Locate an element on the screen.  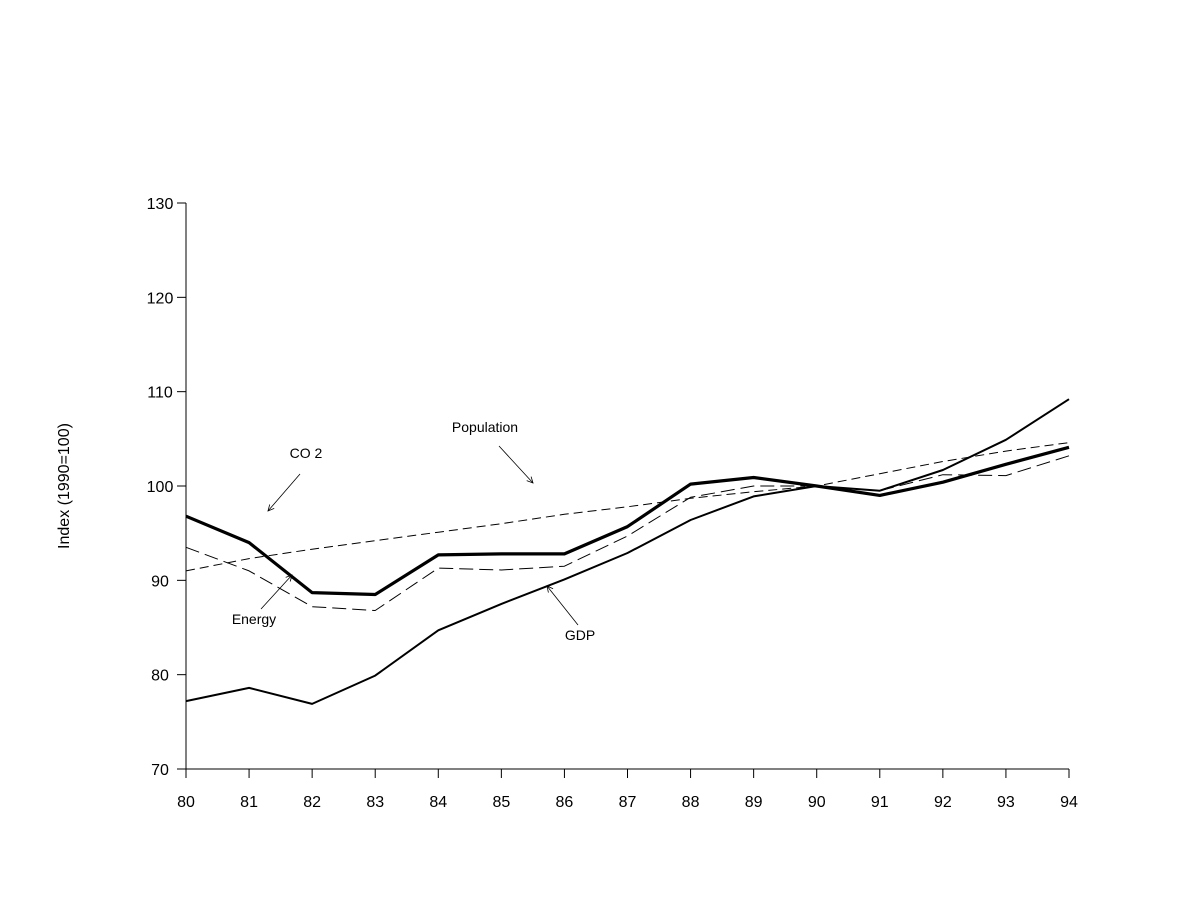
x-tick-label: 80 is located at coordinates (186, 802).